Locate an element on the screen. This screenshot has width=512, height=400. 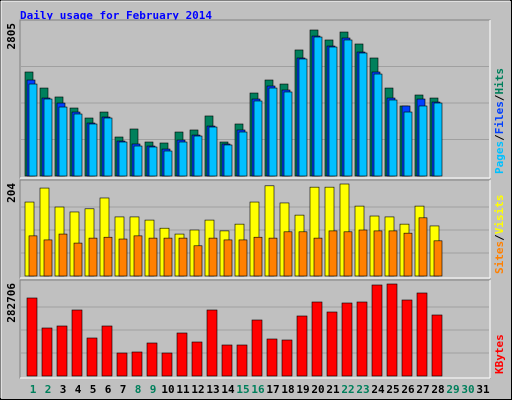
legend: Sites/Visits is located at coordinates (499, 235).